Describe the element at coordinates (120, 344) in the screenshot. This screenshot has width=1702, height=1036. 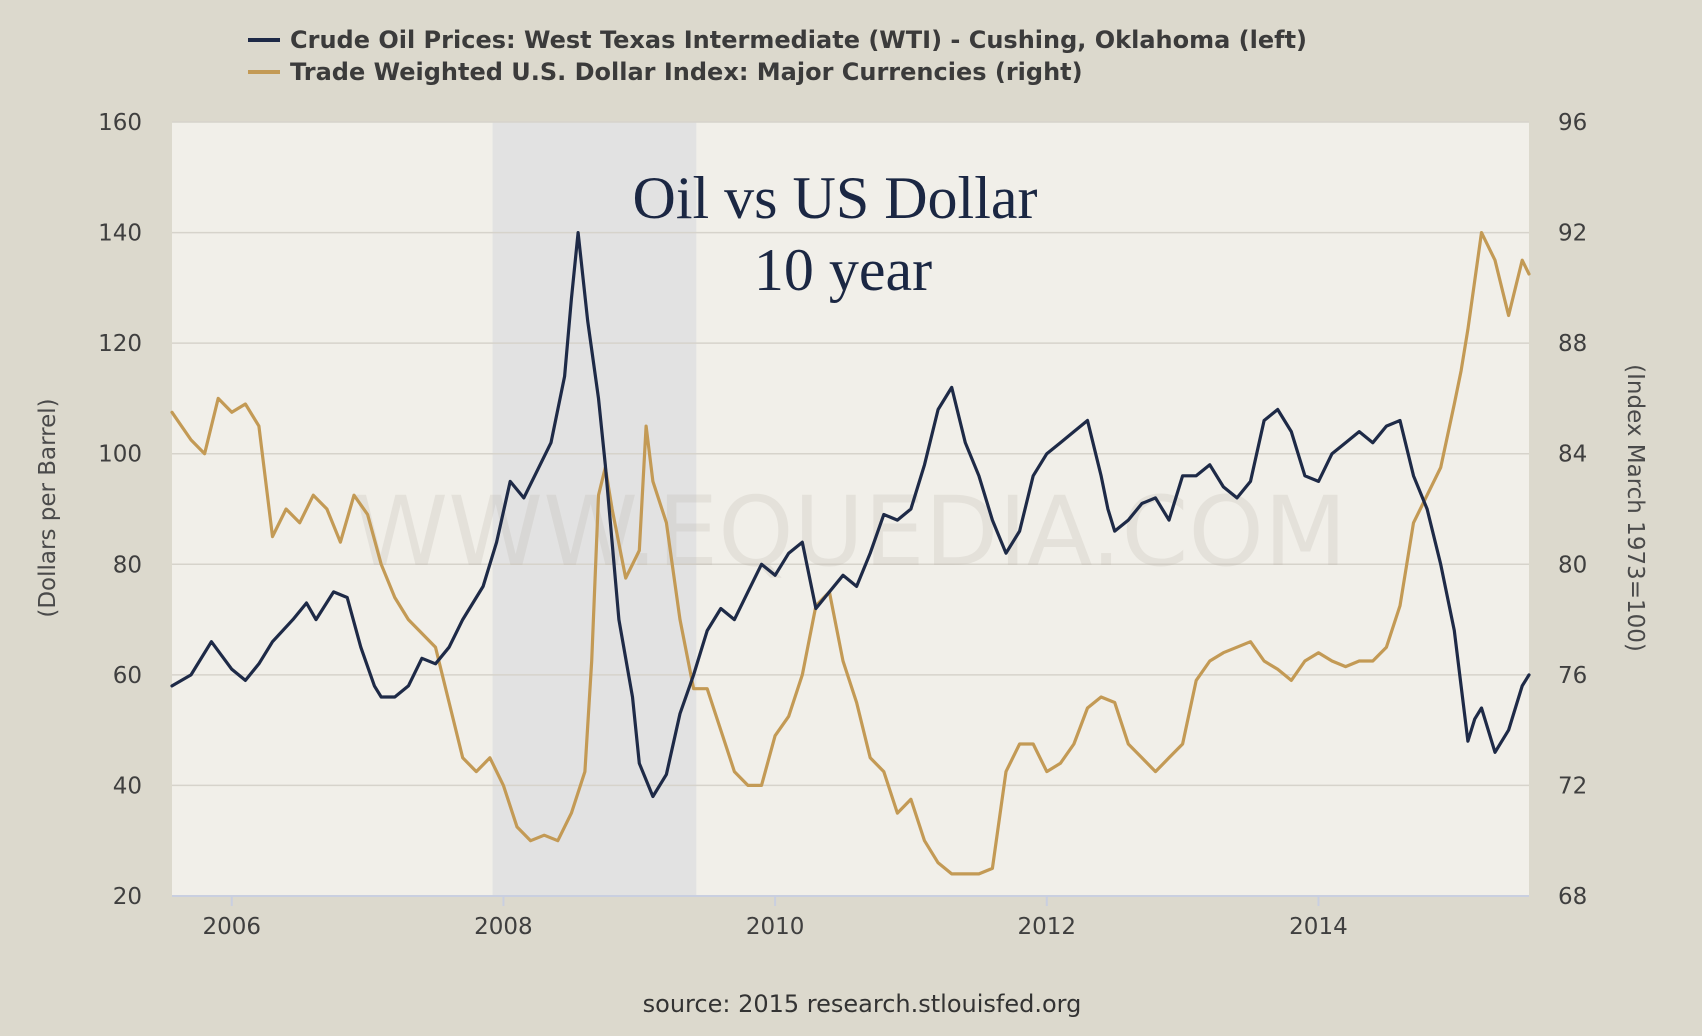
I see `y-left-tick-label: 120` at that location.